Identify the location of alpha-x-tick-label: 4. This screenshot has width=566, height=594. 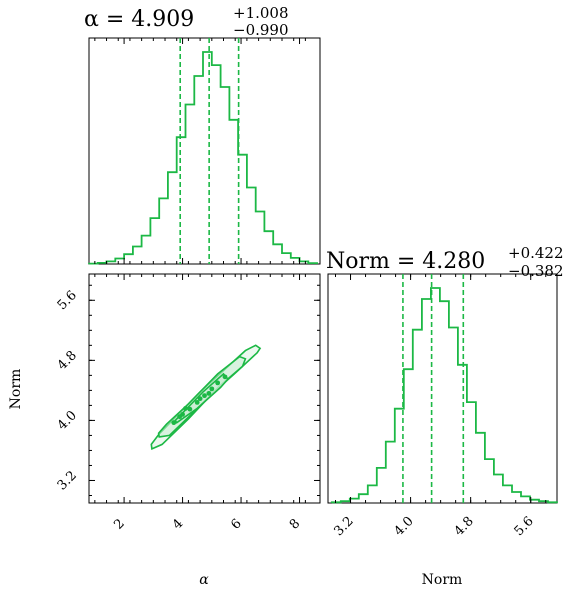
(178, 524).